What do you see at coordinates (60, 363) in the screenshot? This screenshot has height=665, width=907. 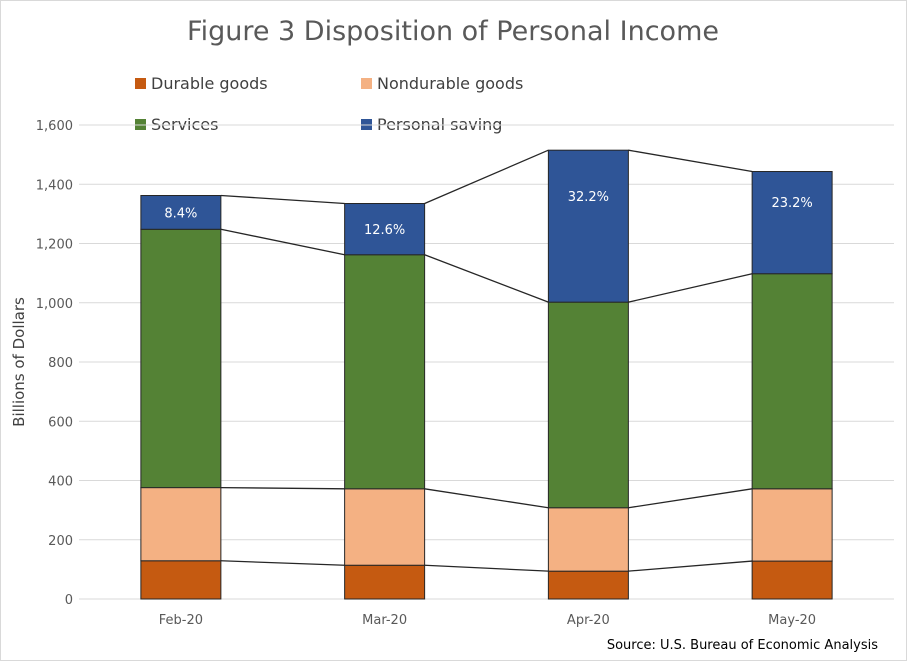 I see `y-tick-label: 800` at bounding box center [60, 363].